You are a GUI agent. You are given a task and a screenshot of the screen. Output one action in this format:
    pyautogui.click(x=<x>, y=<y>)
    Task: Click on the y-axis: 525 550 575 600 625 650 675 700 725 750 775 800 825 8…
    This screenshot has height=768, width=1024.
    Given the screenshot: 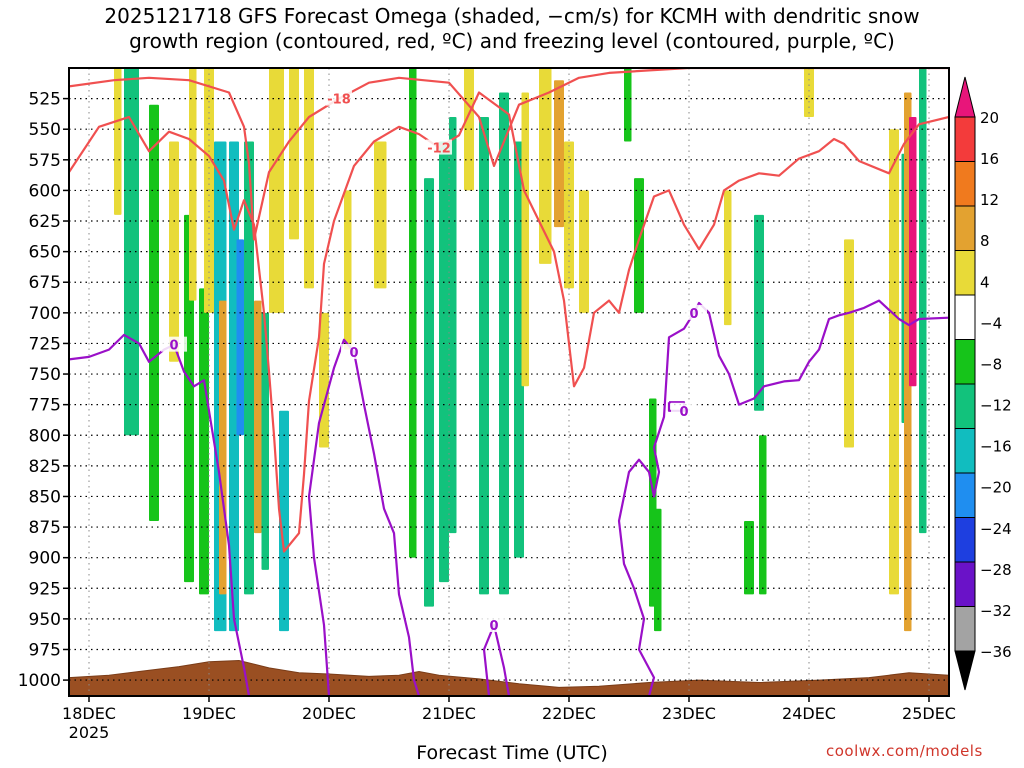 What is the action you would take?
    pyautogui.click(x=43, y=390)
    